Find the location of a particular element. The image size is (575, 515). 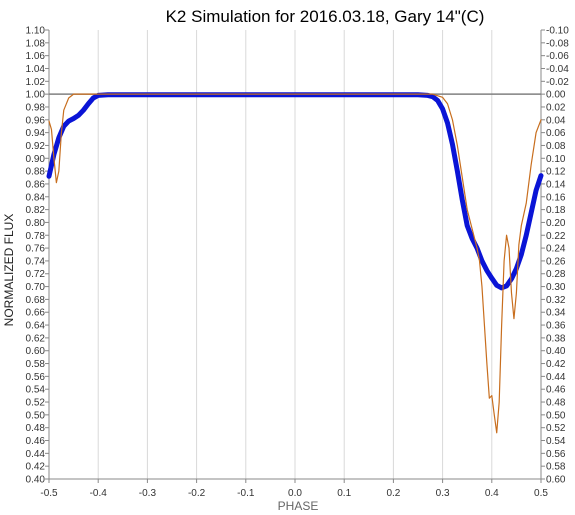

y-tick-label: 0.46 is located at coordinates (36, 441).